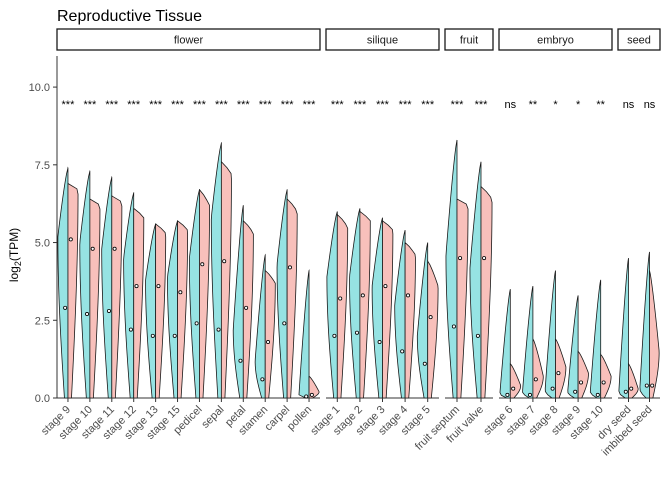  Describe the element at coordinates (42, 244) in the screenshot. I see `y-tick-label: 5.0` at that location.